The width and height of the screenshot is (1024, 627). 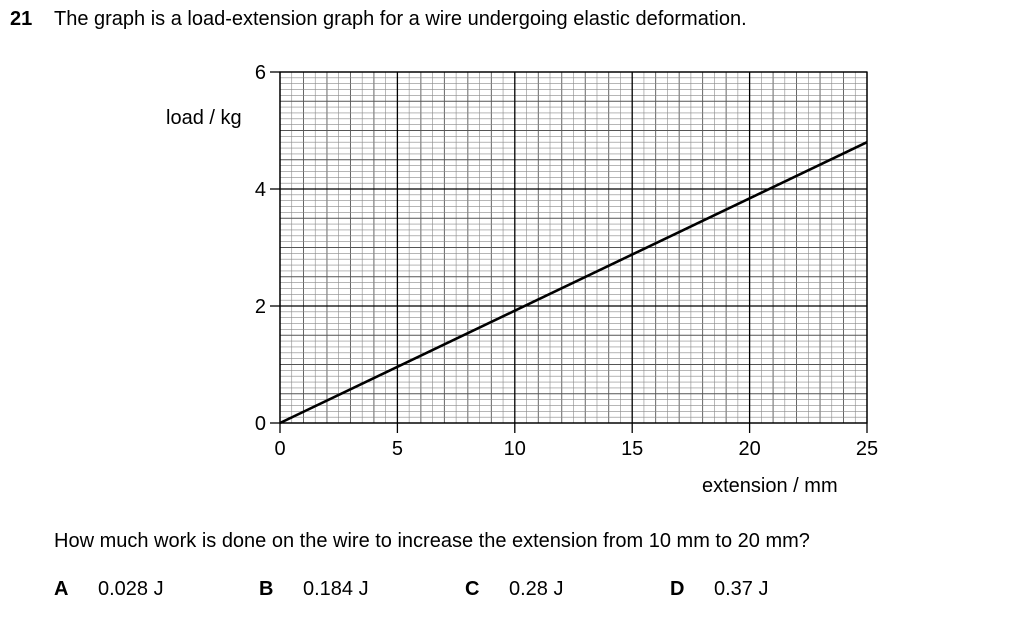 I want to click on option-a-text: 0.028 J, so click(x=131, y=589).